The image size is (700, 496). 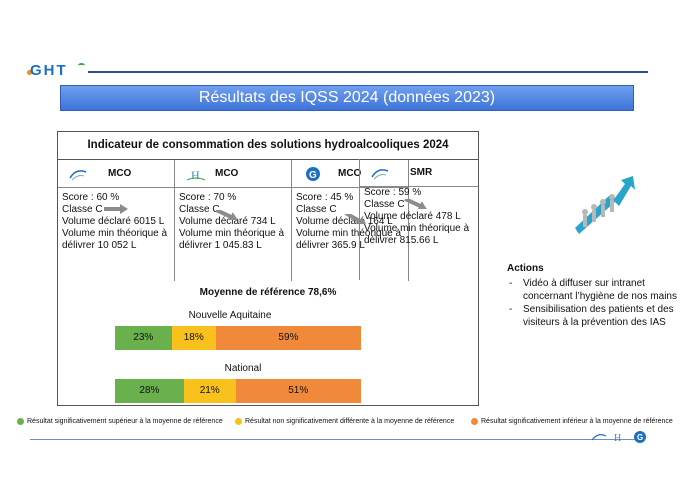 I want to click on volume-text: Volume déclaré 6015 L, so click(x=113, y=221).